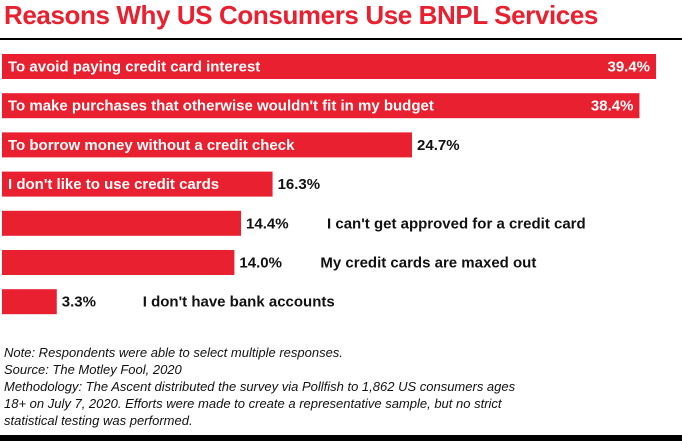 The width and height of the screenshot is (682, 441). I want to click on category-label: I don't have bank accounts, so click(239, 302).